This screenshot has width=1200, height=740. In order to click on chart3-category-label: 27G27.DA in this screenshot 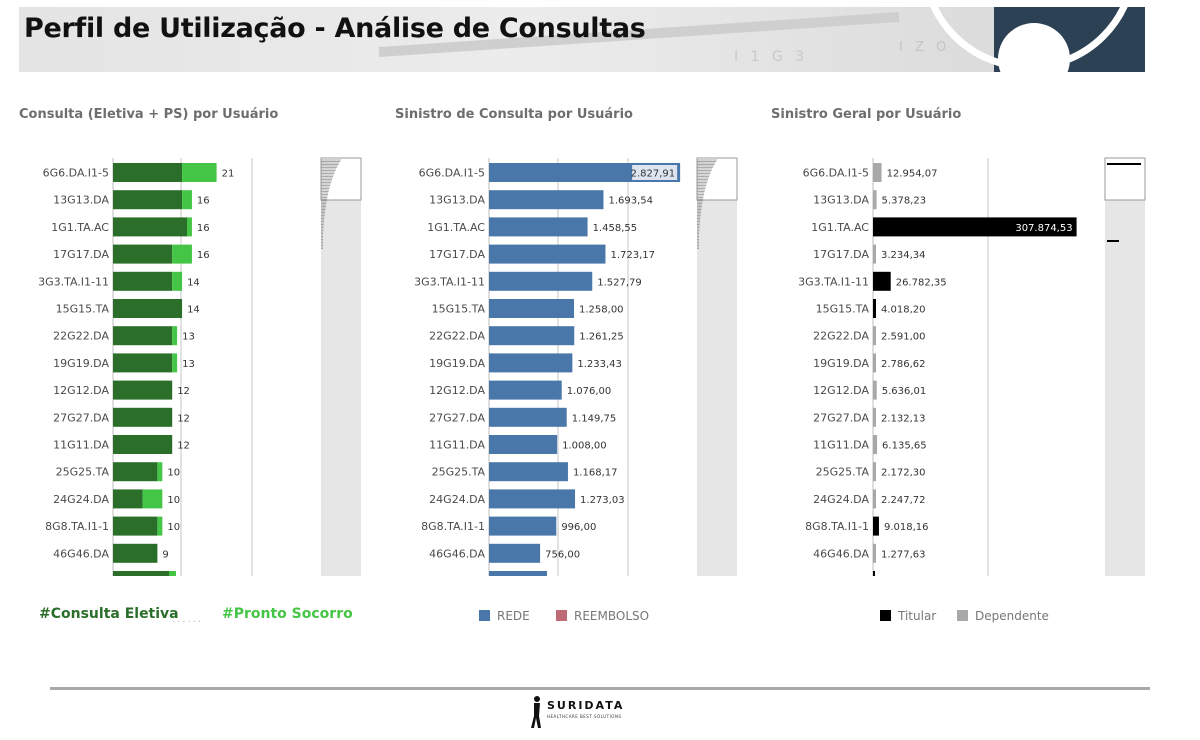, I will do `click(841, 417)`.